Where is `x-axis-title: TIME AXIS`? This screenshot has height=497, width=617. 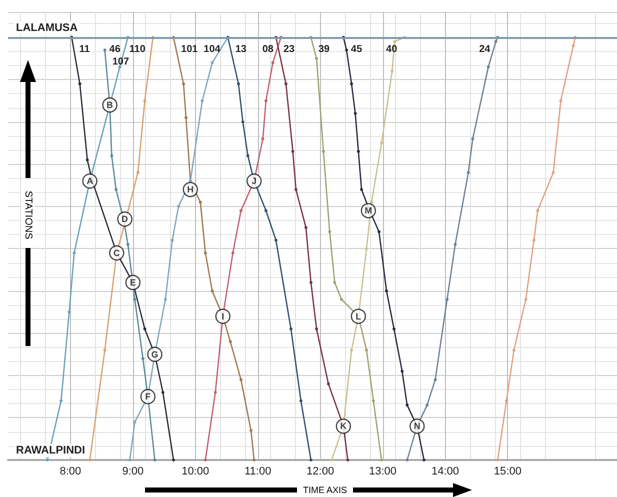
x-axis-title: TIME AXIS is located at coordinates (325, 490).